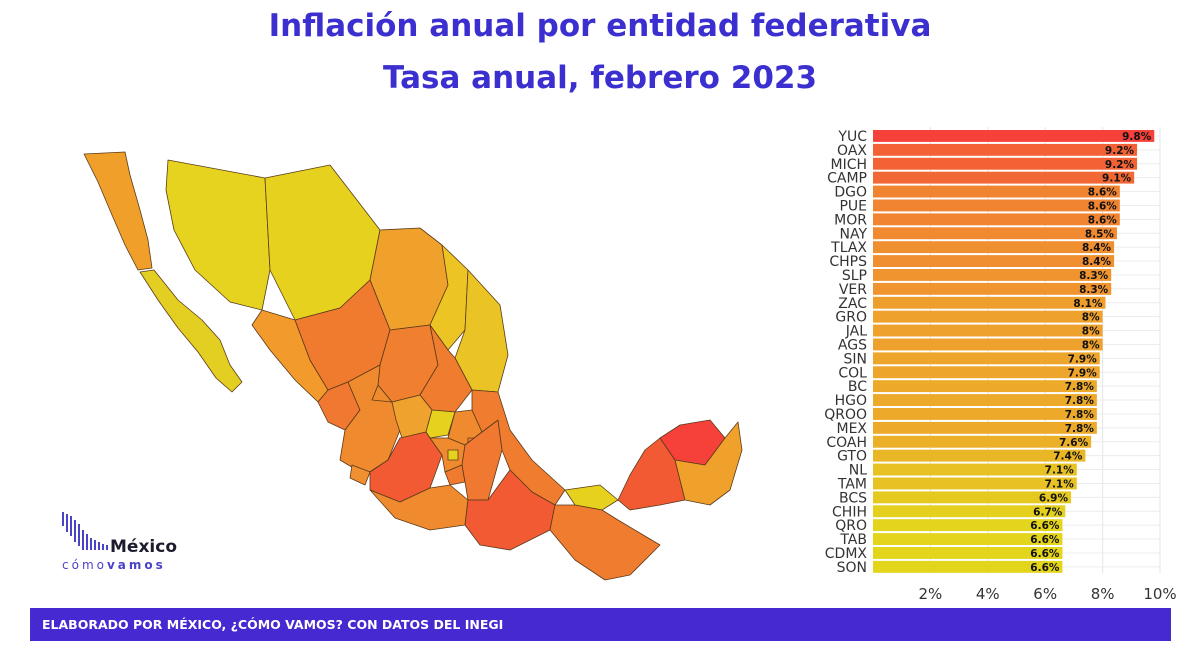 The image size is (1200, 649). I want to click on bar-sin, so click(986, 358).